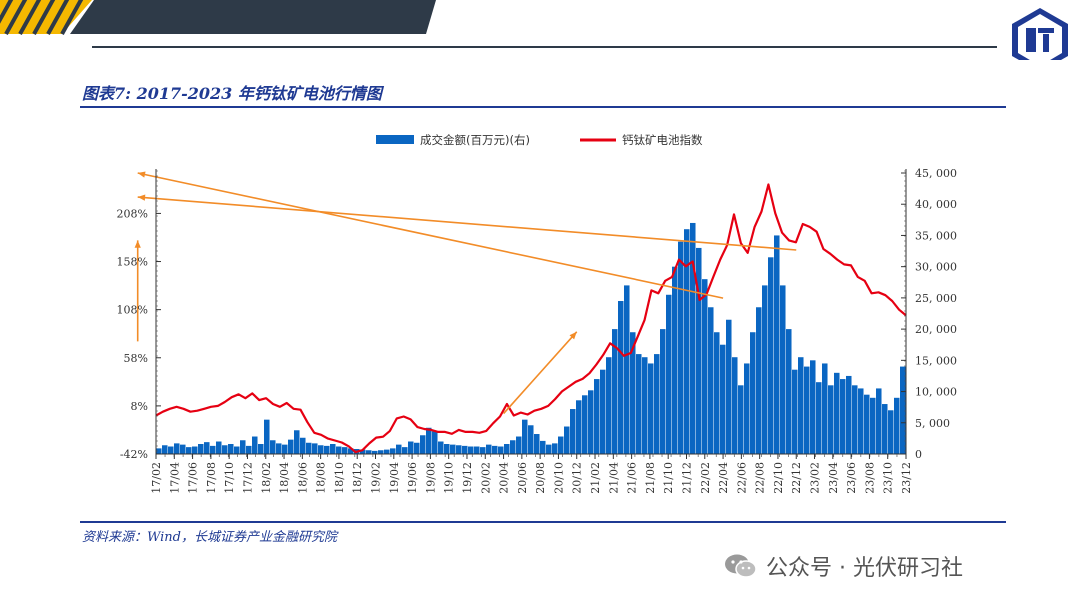 The width and height of the screenshot is (1080, 608). I want to click on x-tick-label: 22/02, so click(705, 478).